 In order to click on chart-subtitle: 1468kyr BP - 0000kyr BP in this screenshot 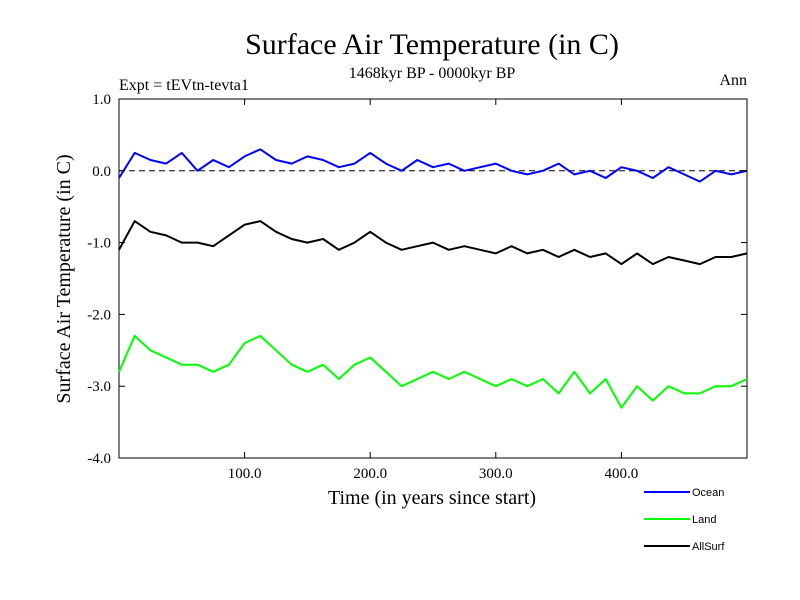, I will do `click(432, 73)`.